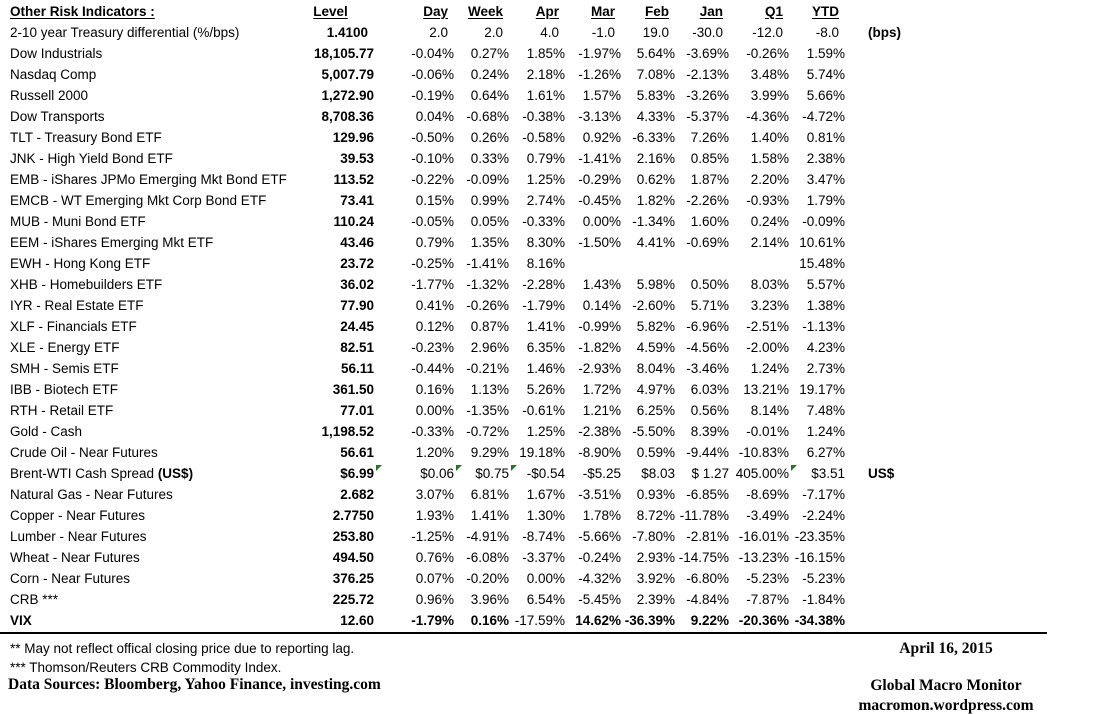 The image size is (1096, 714). Describe the element at coordinates (655, 95) in the screenshot. I see `cell-text: 5.83%` at that location.